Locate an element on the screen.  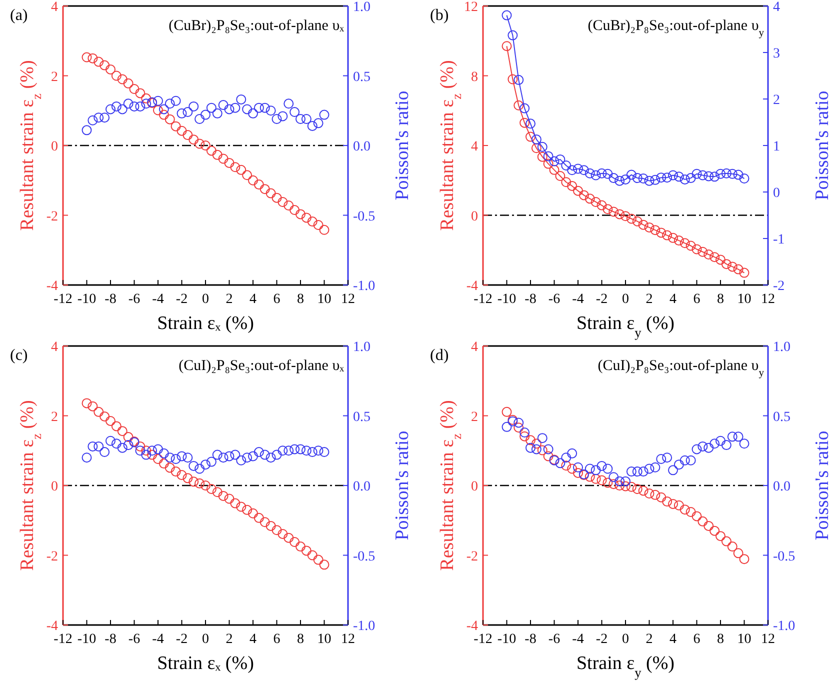
x-tick-label: -8 is located at coordinates (110, 299).